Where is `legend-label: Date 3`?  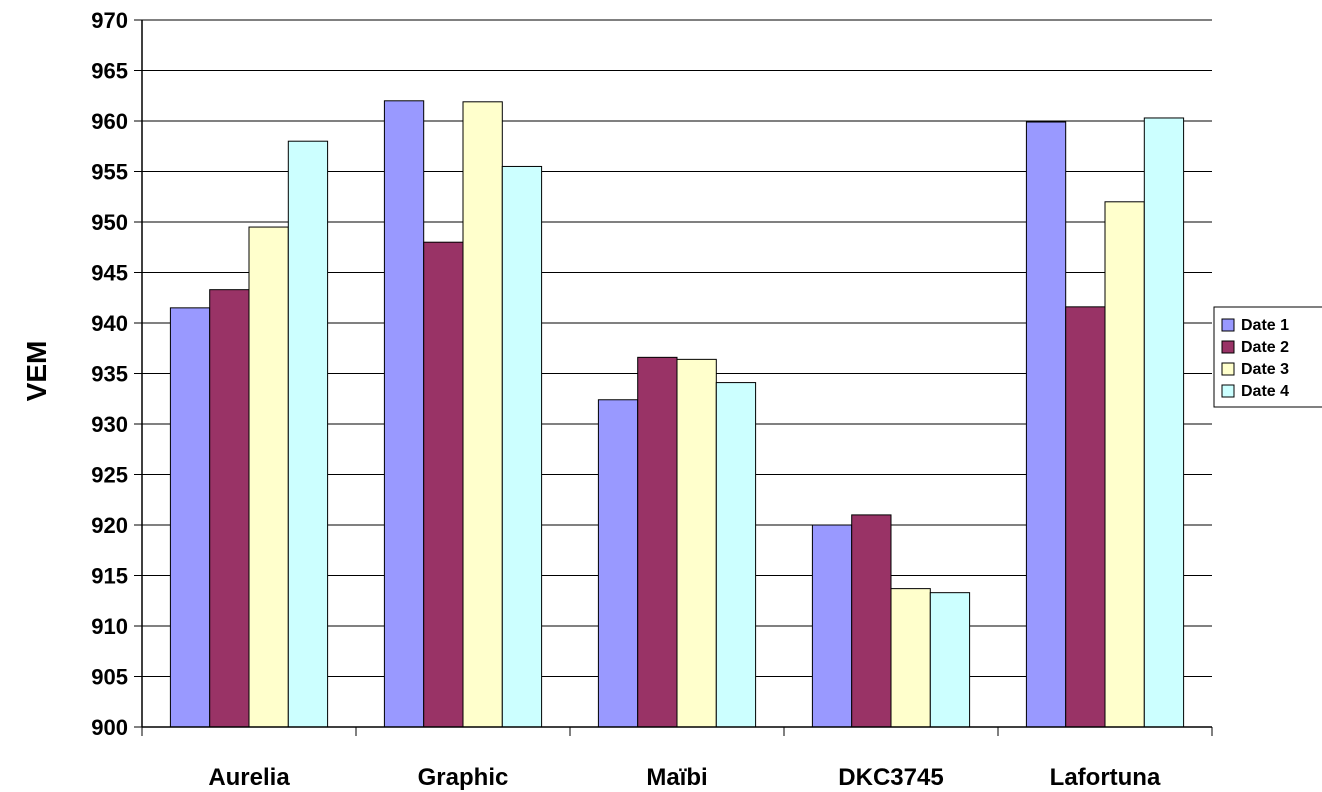
legend-label: Date 3 is located at coordinates (1265, 369).